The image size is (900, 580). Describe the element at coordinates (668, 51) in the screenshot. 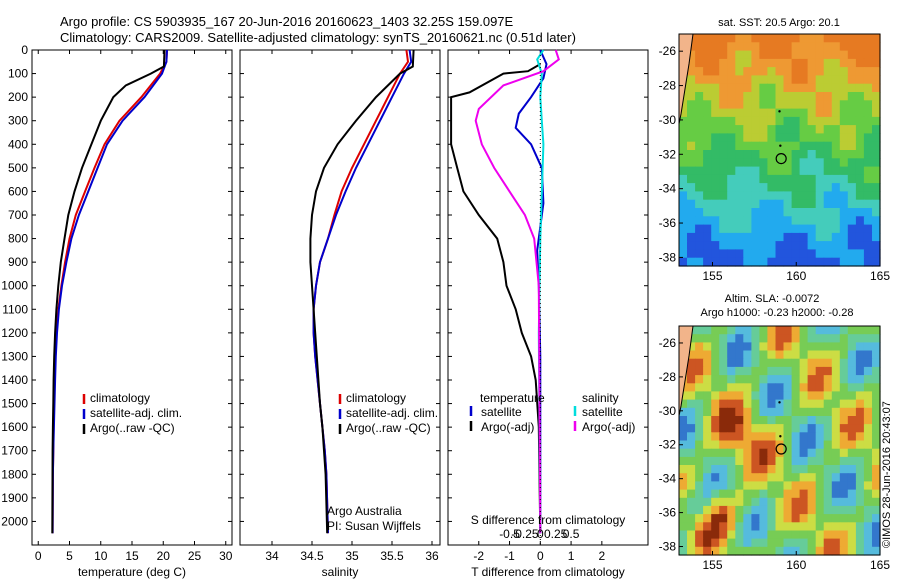

I see `map-y-tick-label: -26` at that location.